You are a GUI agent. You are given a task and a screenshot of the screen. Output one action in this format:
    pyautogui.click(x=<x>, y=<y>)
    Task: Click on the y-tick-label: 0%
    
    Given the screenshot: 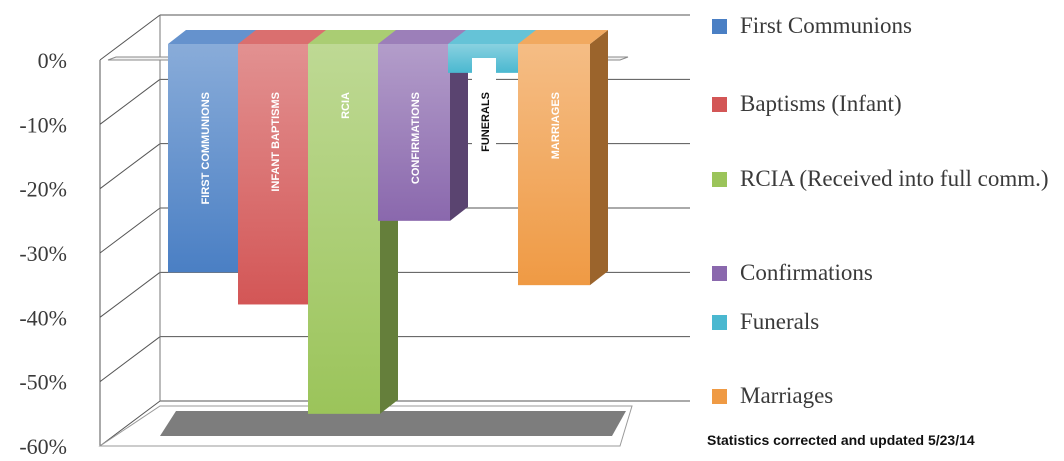 What is the action you would take?
    pyautogui.click(x=52, y=60)
    